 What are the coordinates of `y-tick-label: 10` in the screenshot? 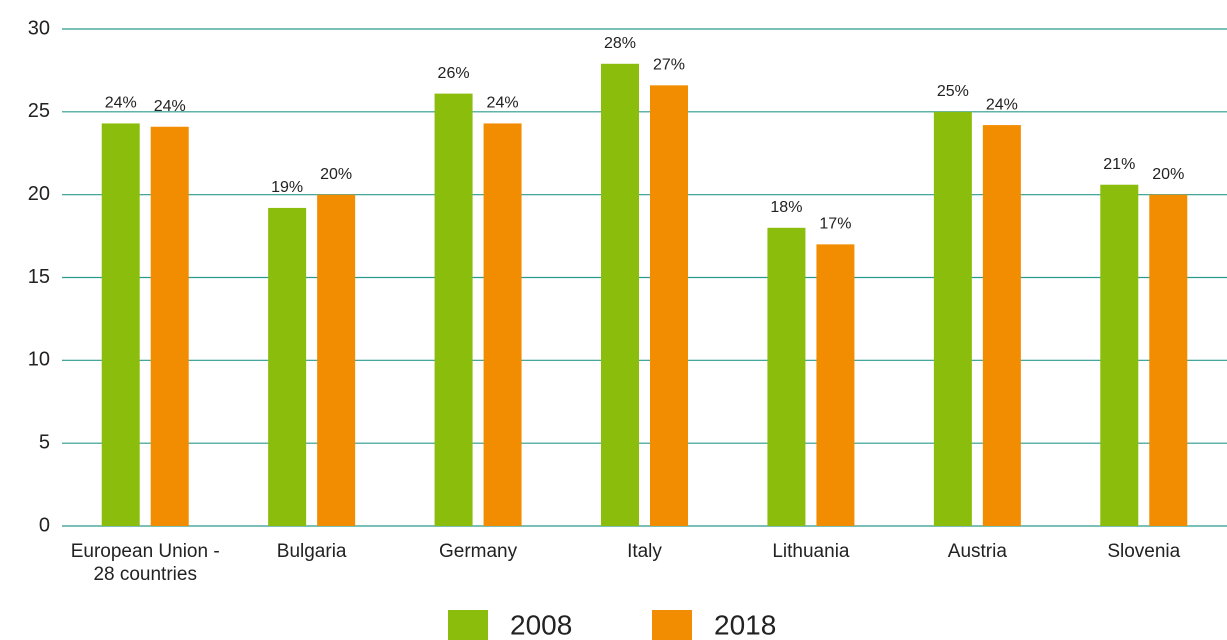 It's located at (39, 360).